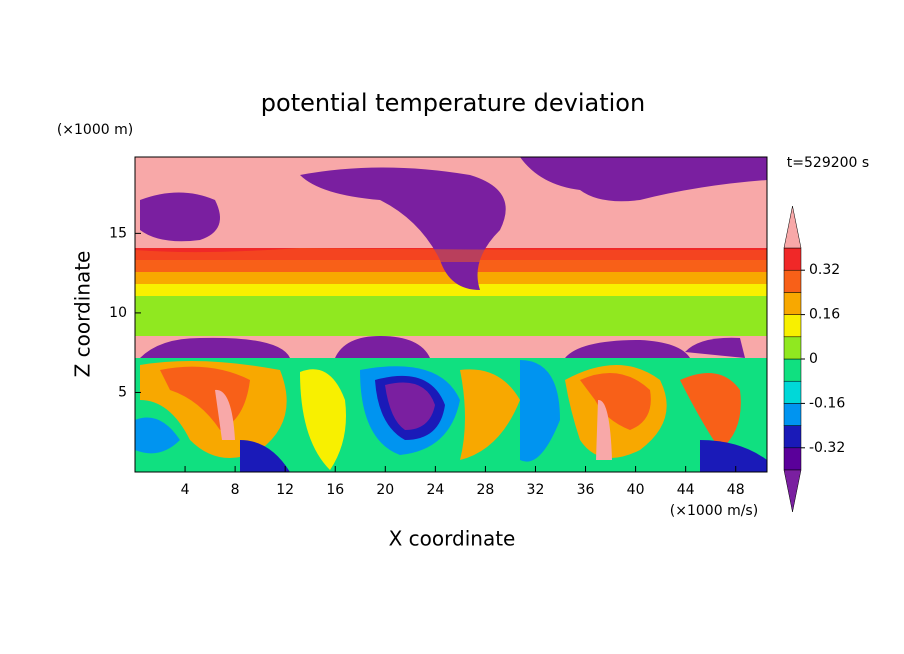  Describe the element at coordinates (813, 359) in the screenshot. I see `colorbar-label: 0` at that location.